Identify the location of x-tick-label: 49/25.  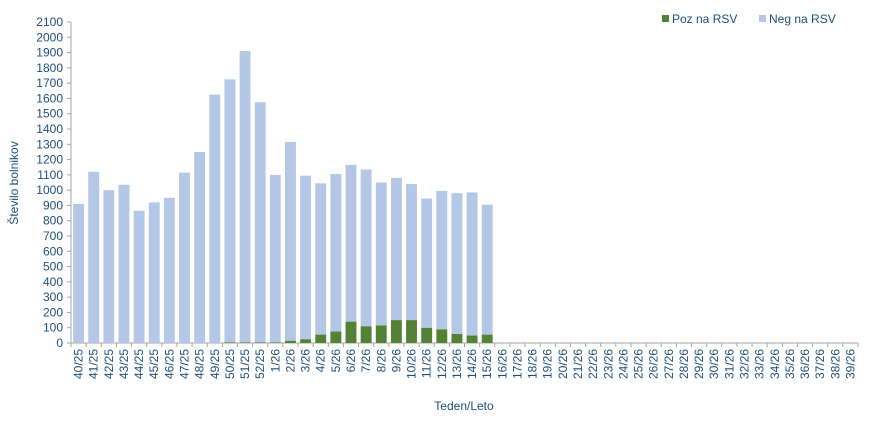
(215, 364).